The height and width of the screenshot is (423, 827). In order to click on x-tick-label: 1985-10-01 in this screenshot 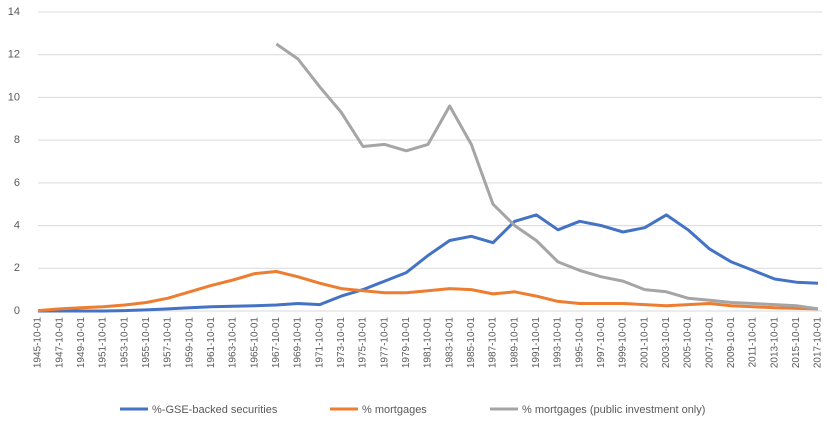, I will do `click(471, 343)`.